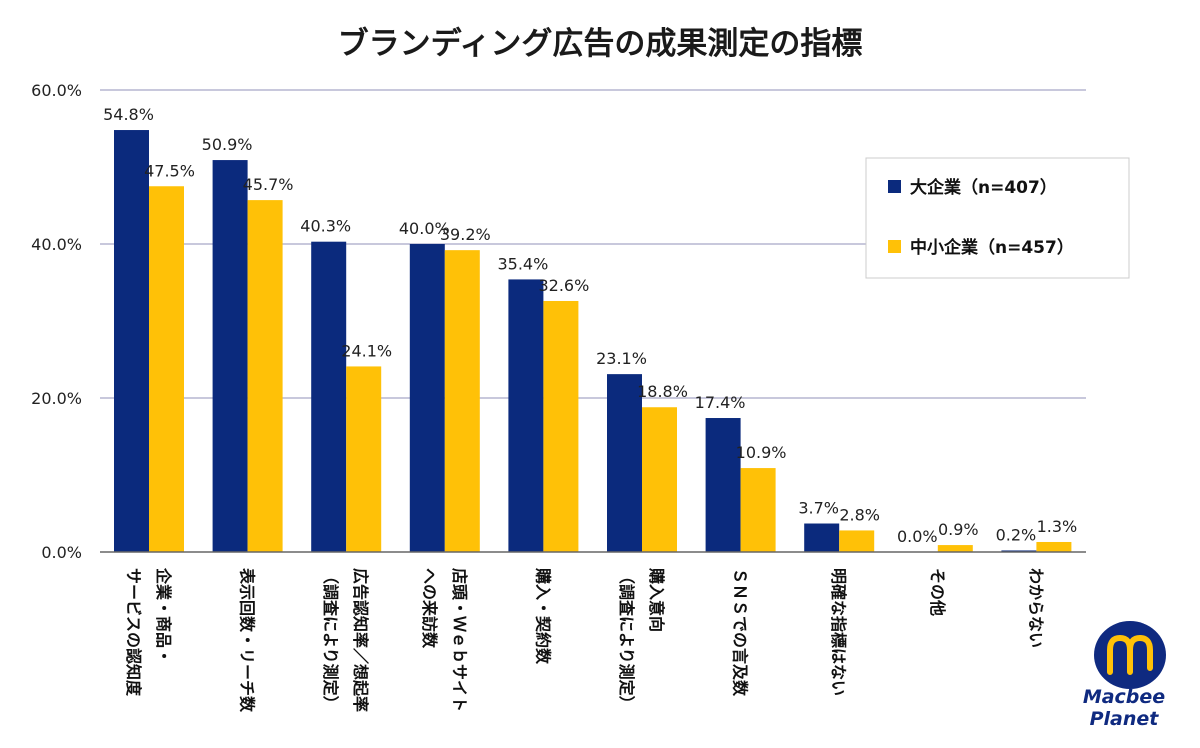  I want to click on category-label: への来訪数, so click(429, 608).